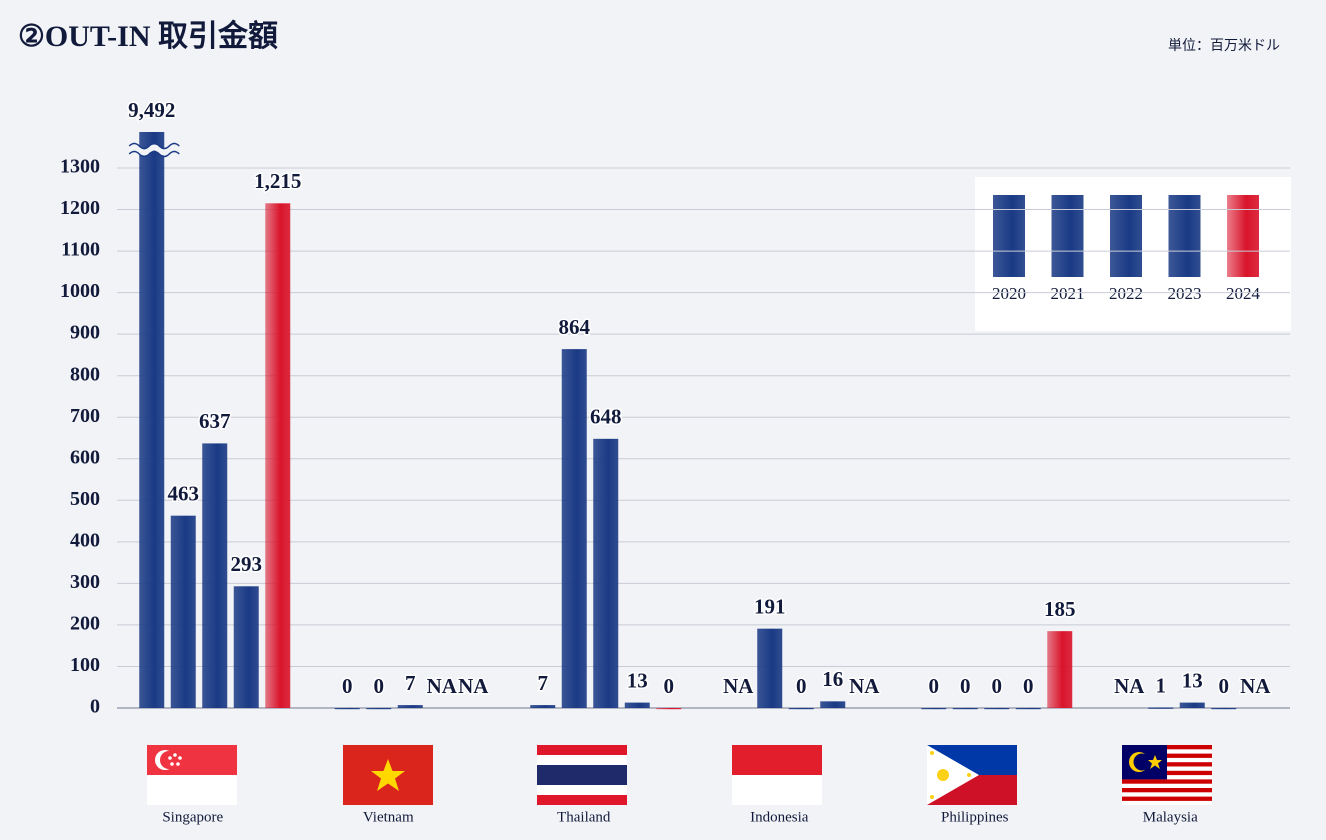  What do you see at coordinates (972, 775) in the screenshot?
I see `flag-philippines` at bounding box center [972, 775].